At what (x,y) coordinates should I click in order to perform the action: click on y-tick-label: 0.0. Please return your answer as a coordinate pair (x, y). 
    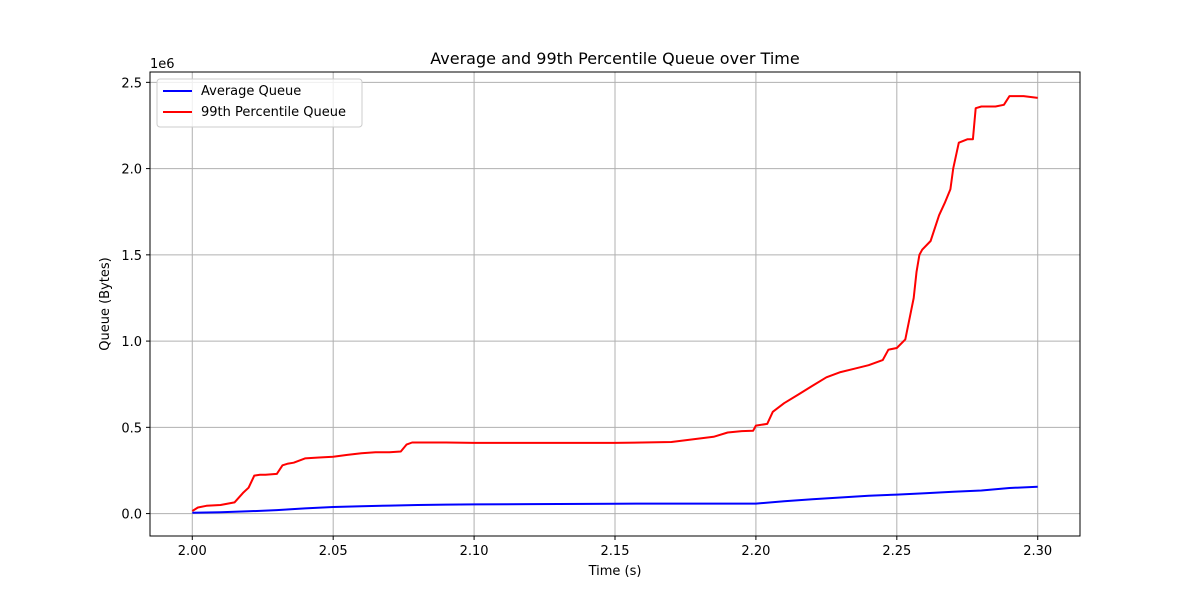
    Looking at the image, I should click on (131, 515).